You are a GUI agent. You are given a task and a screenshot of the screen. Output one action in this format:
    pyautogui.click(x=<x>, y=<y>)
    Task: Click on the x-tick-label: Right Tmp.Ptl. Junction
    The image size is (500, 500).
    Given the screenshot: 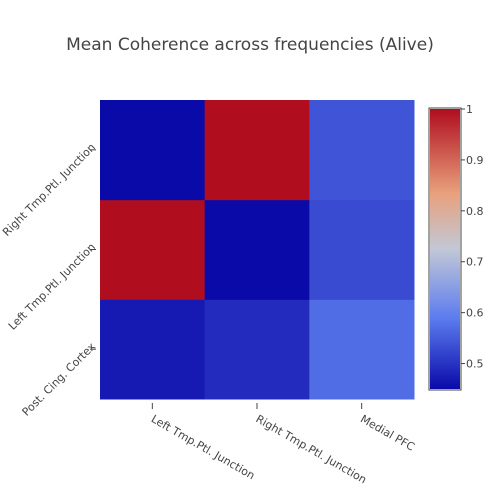 What is the action you would take?
    pyautogui.click(x=311, y=449)
    